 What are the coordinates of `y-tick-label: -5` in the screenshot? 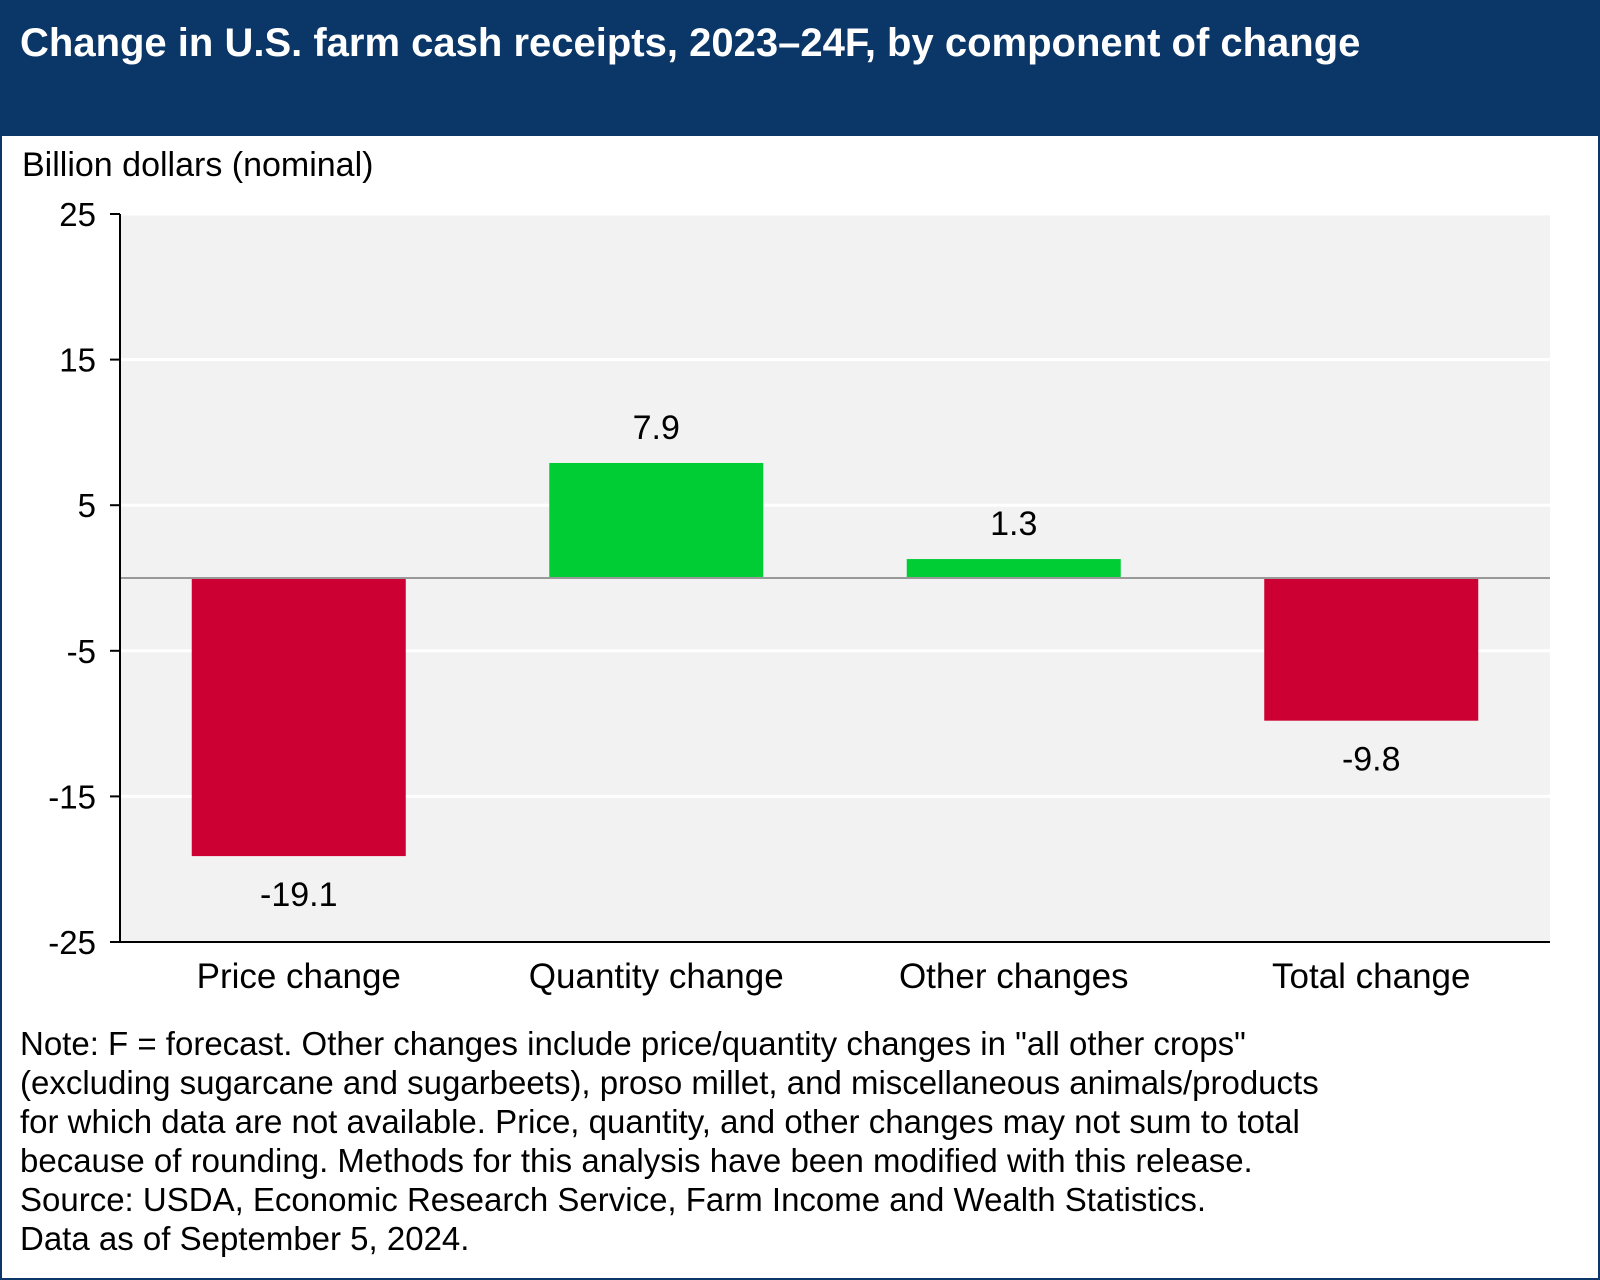 It's located at (81, 651).